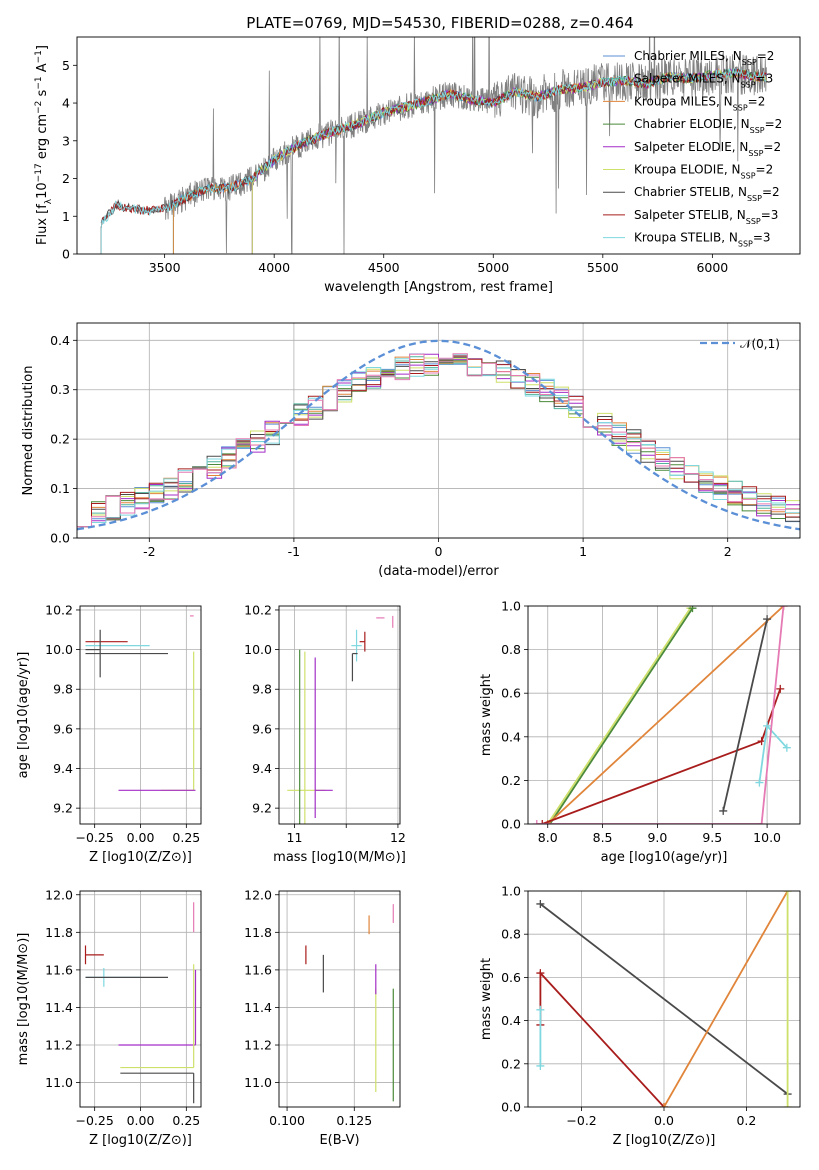  What do you see at coordinates (258, 649) in the screenshot?
I see `y-tick-label: 10.0` at bounding box center [258, 649].